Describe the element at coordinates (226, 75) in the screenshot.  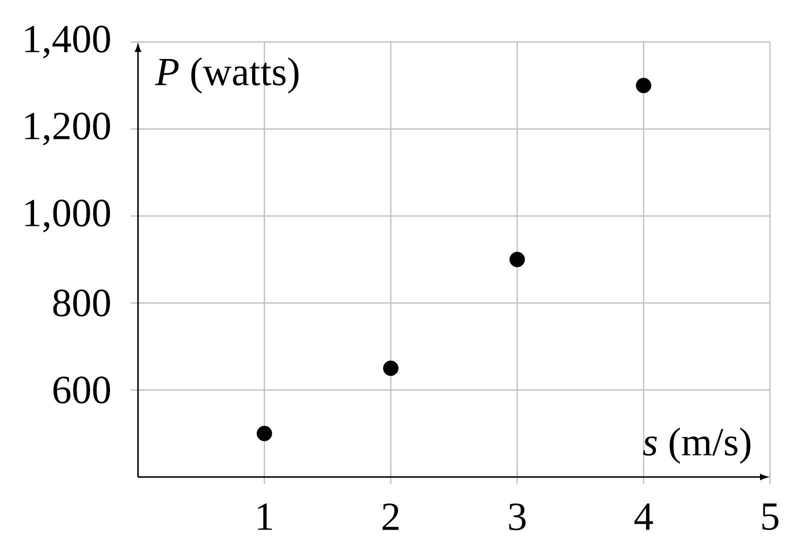
I see `y-axis-title: P (watts)` at that location.